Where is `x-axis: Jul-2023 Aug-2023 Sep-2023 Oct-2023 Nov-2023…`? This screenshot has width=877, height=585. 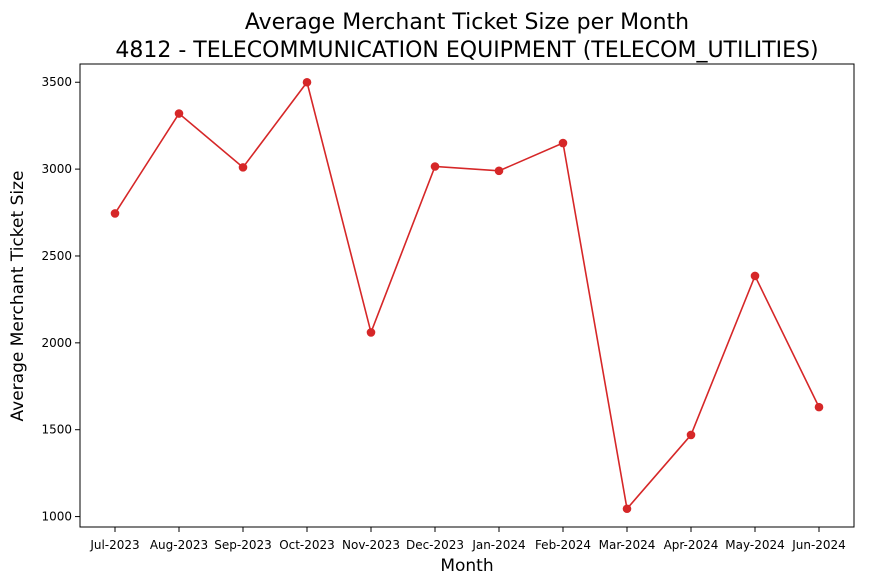 x-axis: Jul-2023 Aug-2023 Sep-2023 Oct-2023 Nov-2023… is located at coordinates (467, 539).